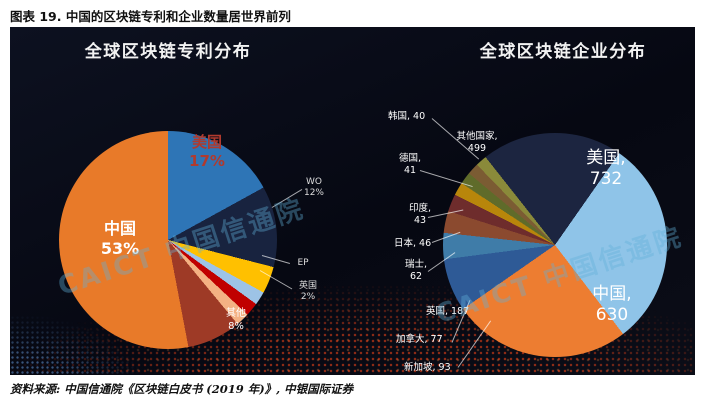 The image size is (705, 405). What do you see at coordinates (307, 292) in the screenshot?
I see `patent-slice-label-uk: 英国 2%` at bounding box center [307, 292].